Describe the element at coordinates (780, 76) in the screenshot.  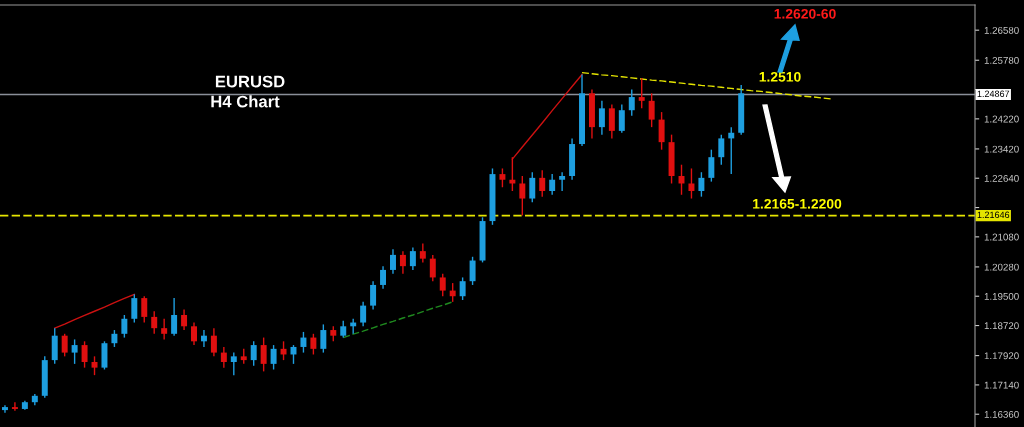
I see `annotation: 1.2510` at that location.